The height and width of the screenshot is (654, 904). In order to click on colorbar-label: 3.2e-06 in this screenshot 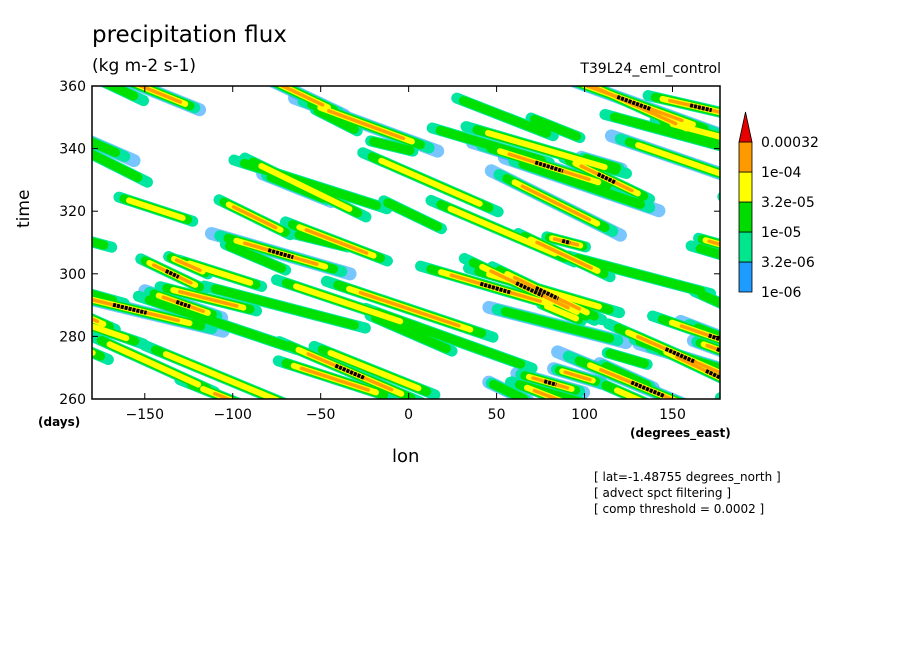, I will do `click(788, 263)`.